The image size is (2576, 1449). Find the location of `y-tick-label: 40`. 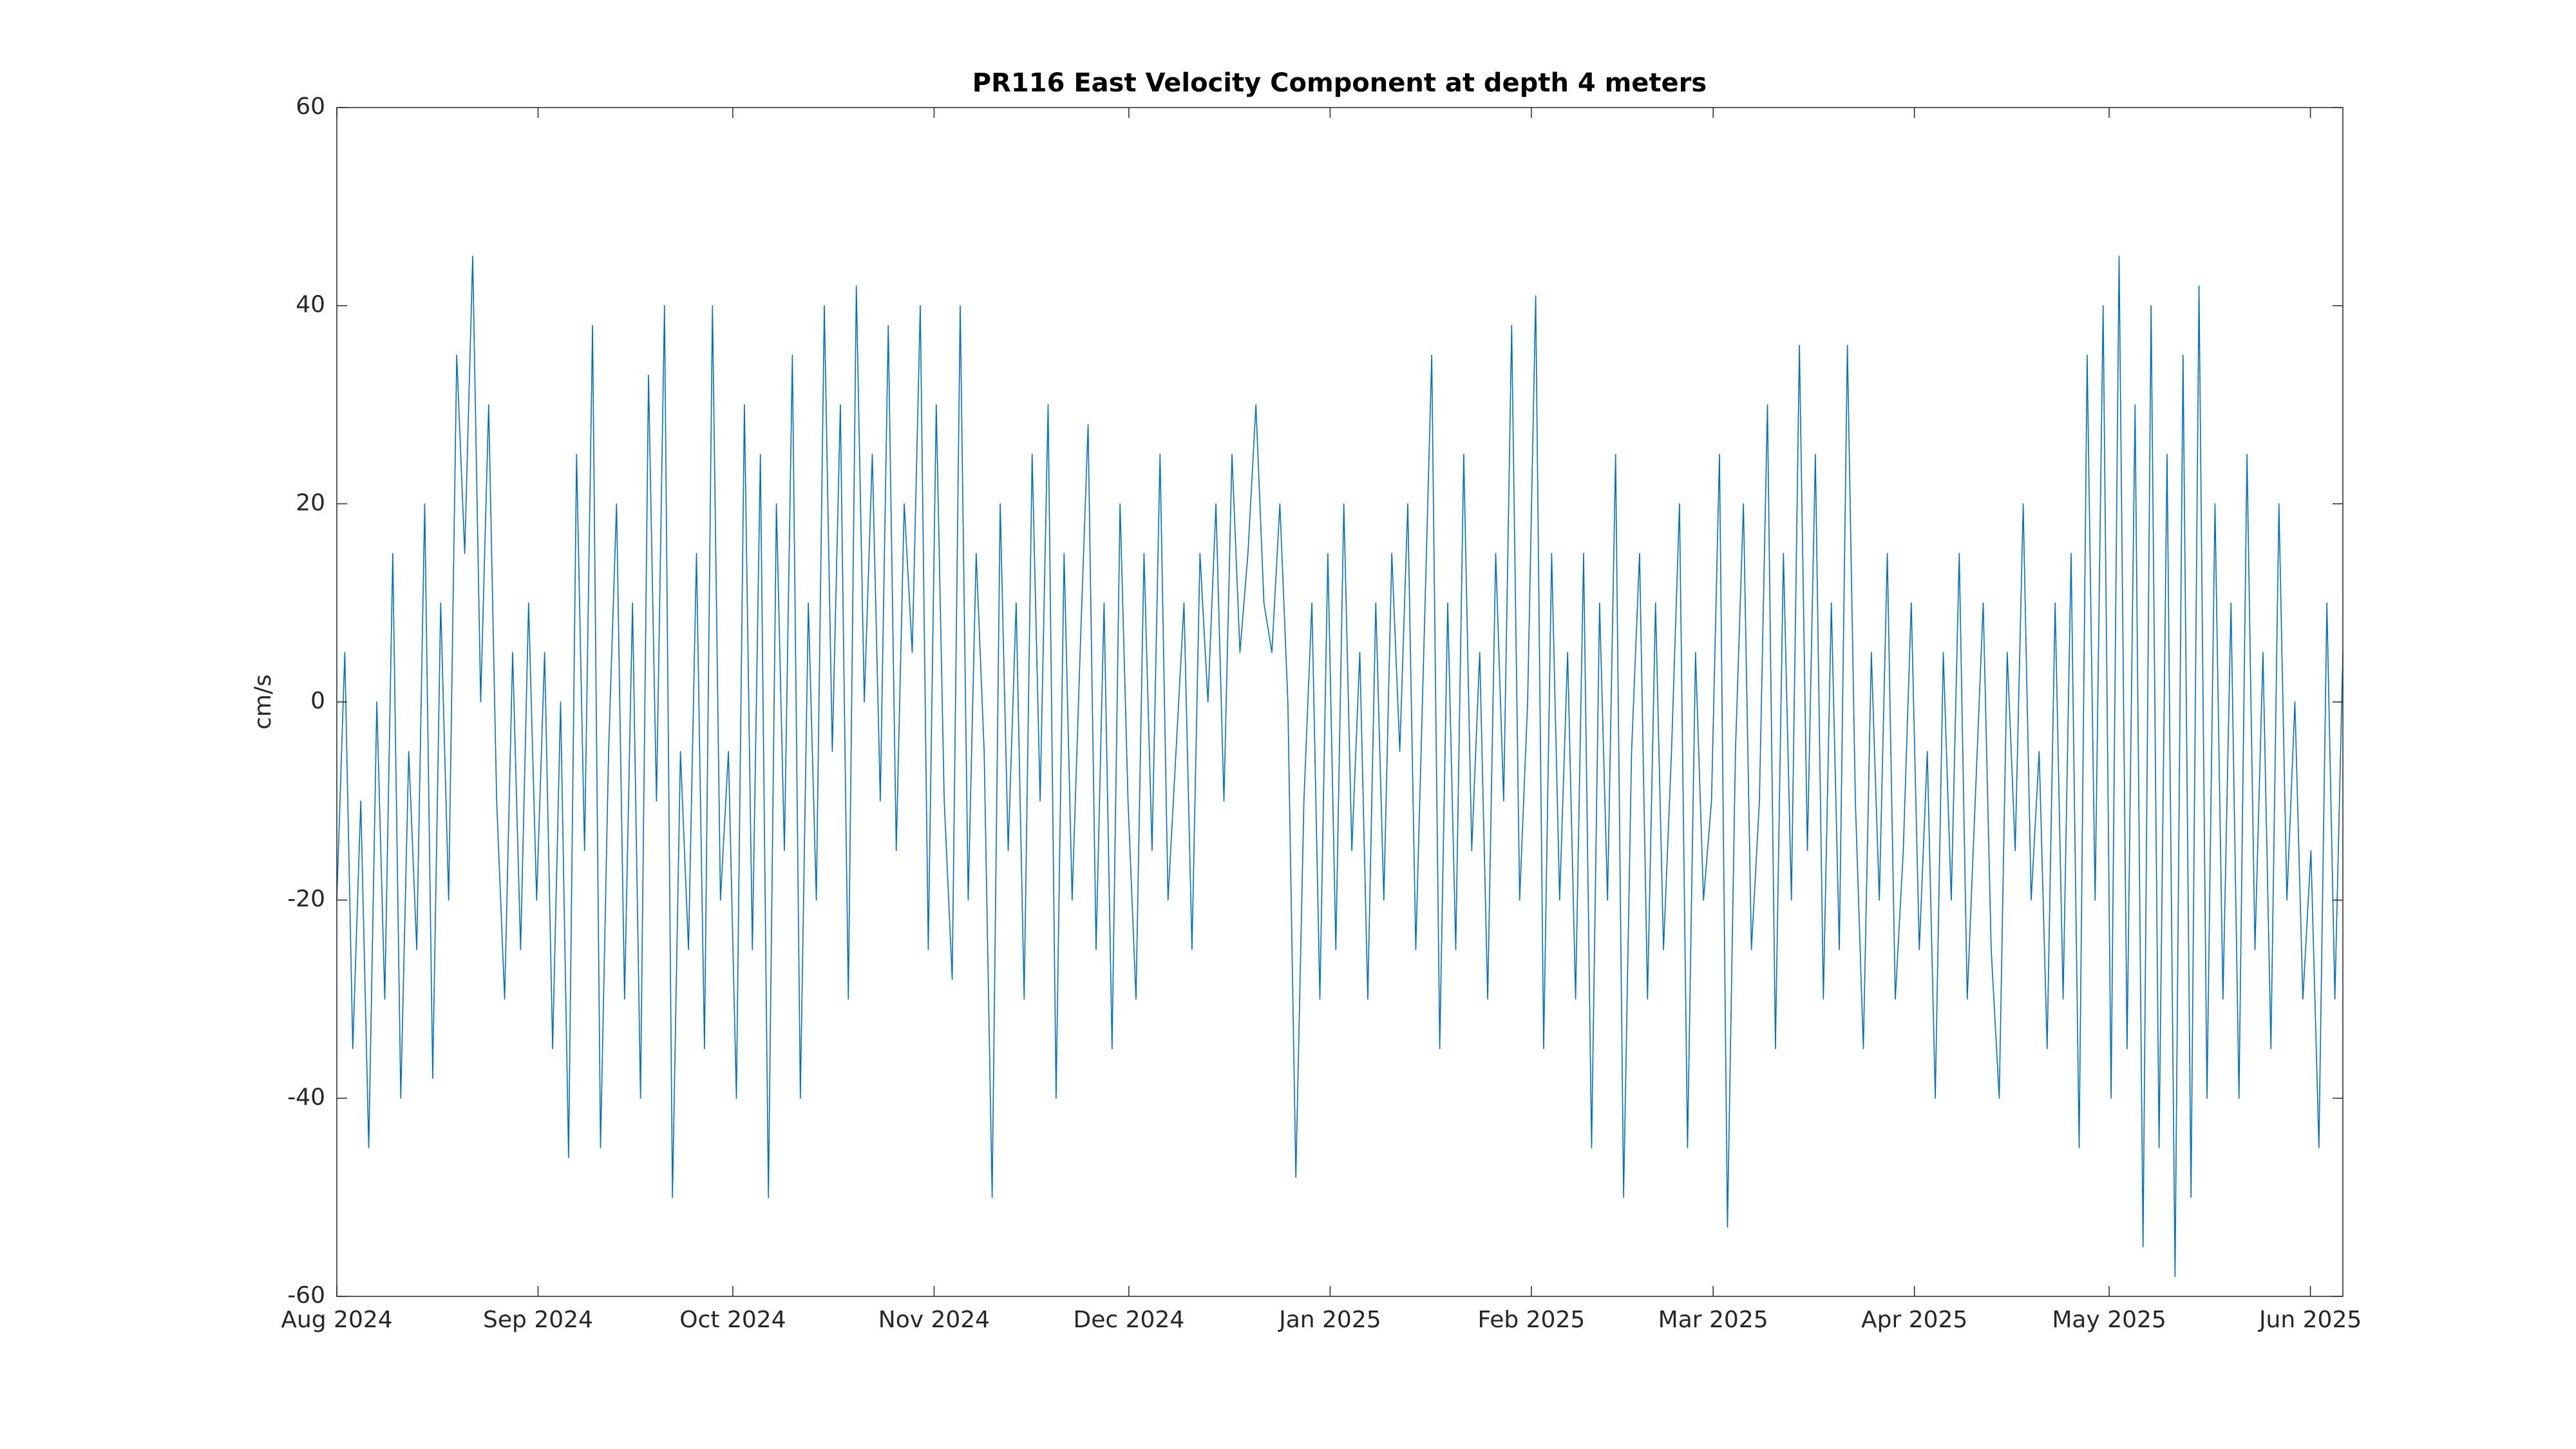

y-tick-label: 40 is located at coordinates (310, 305).